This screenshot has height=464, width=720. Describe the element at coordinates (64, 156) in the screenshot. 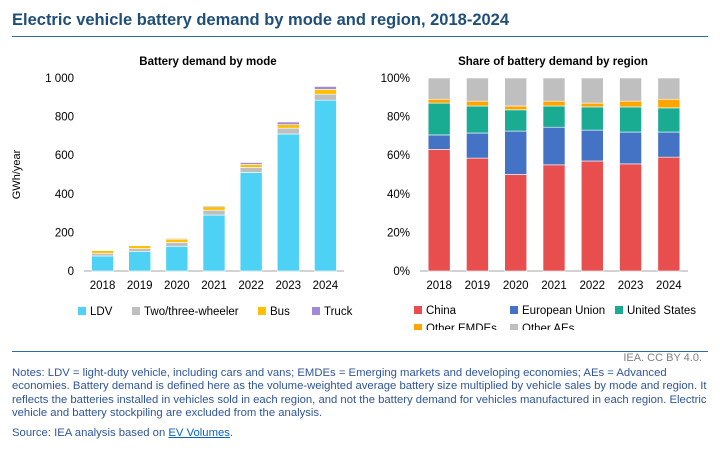

I see `y-tick-label: 600` at that location.